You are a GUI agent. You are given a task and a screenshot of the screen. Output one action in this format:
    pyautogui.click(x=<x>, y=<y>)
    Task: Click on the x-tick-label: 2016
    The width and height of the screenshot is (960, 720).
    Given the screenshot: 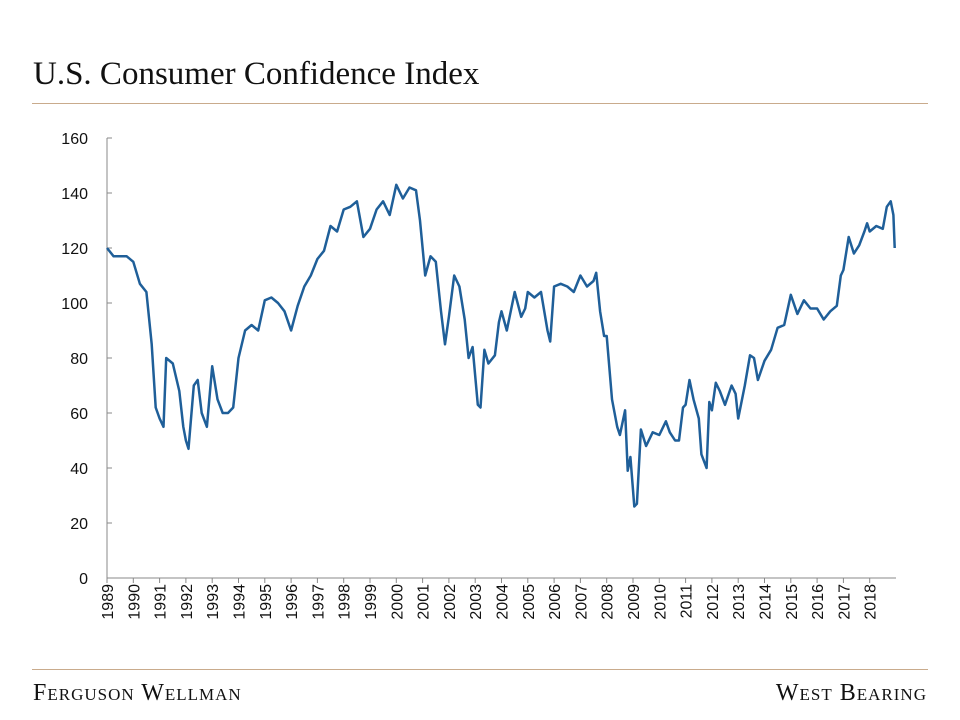 What is the action you would take?
    pyautogui.click(x=818, y=602)
    